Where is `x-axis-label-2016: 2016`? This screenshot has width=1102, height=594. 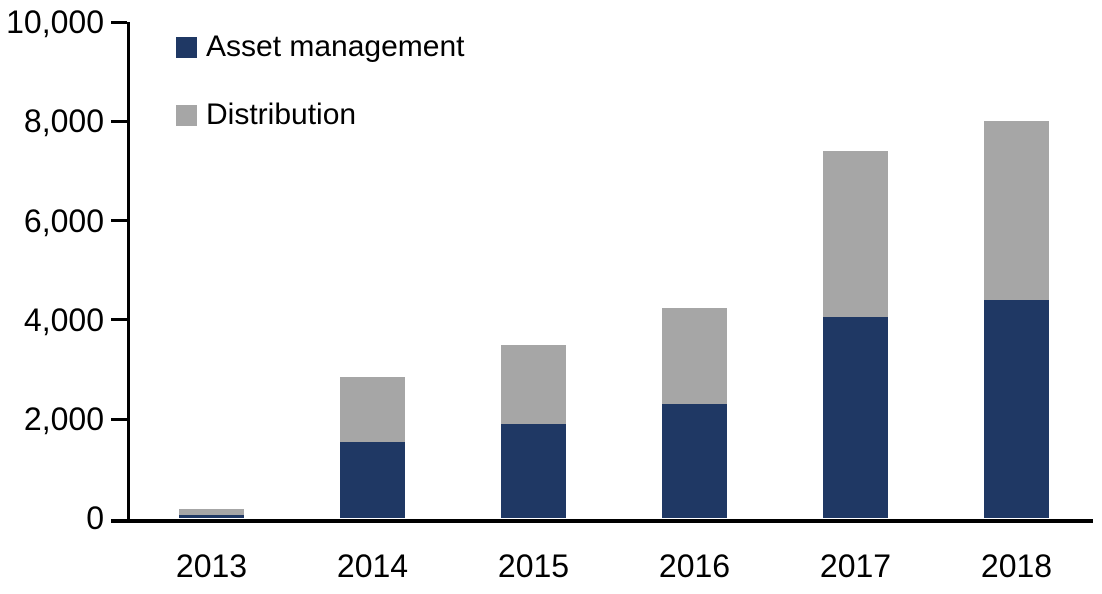
x-axis-label-2016: 2016 is located at coordinates (694, 566).